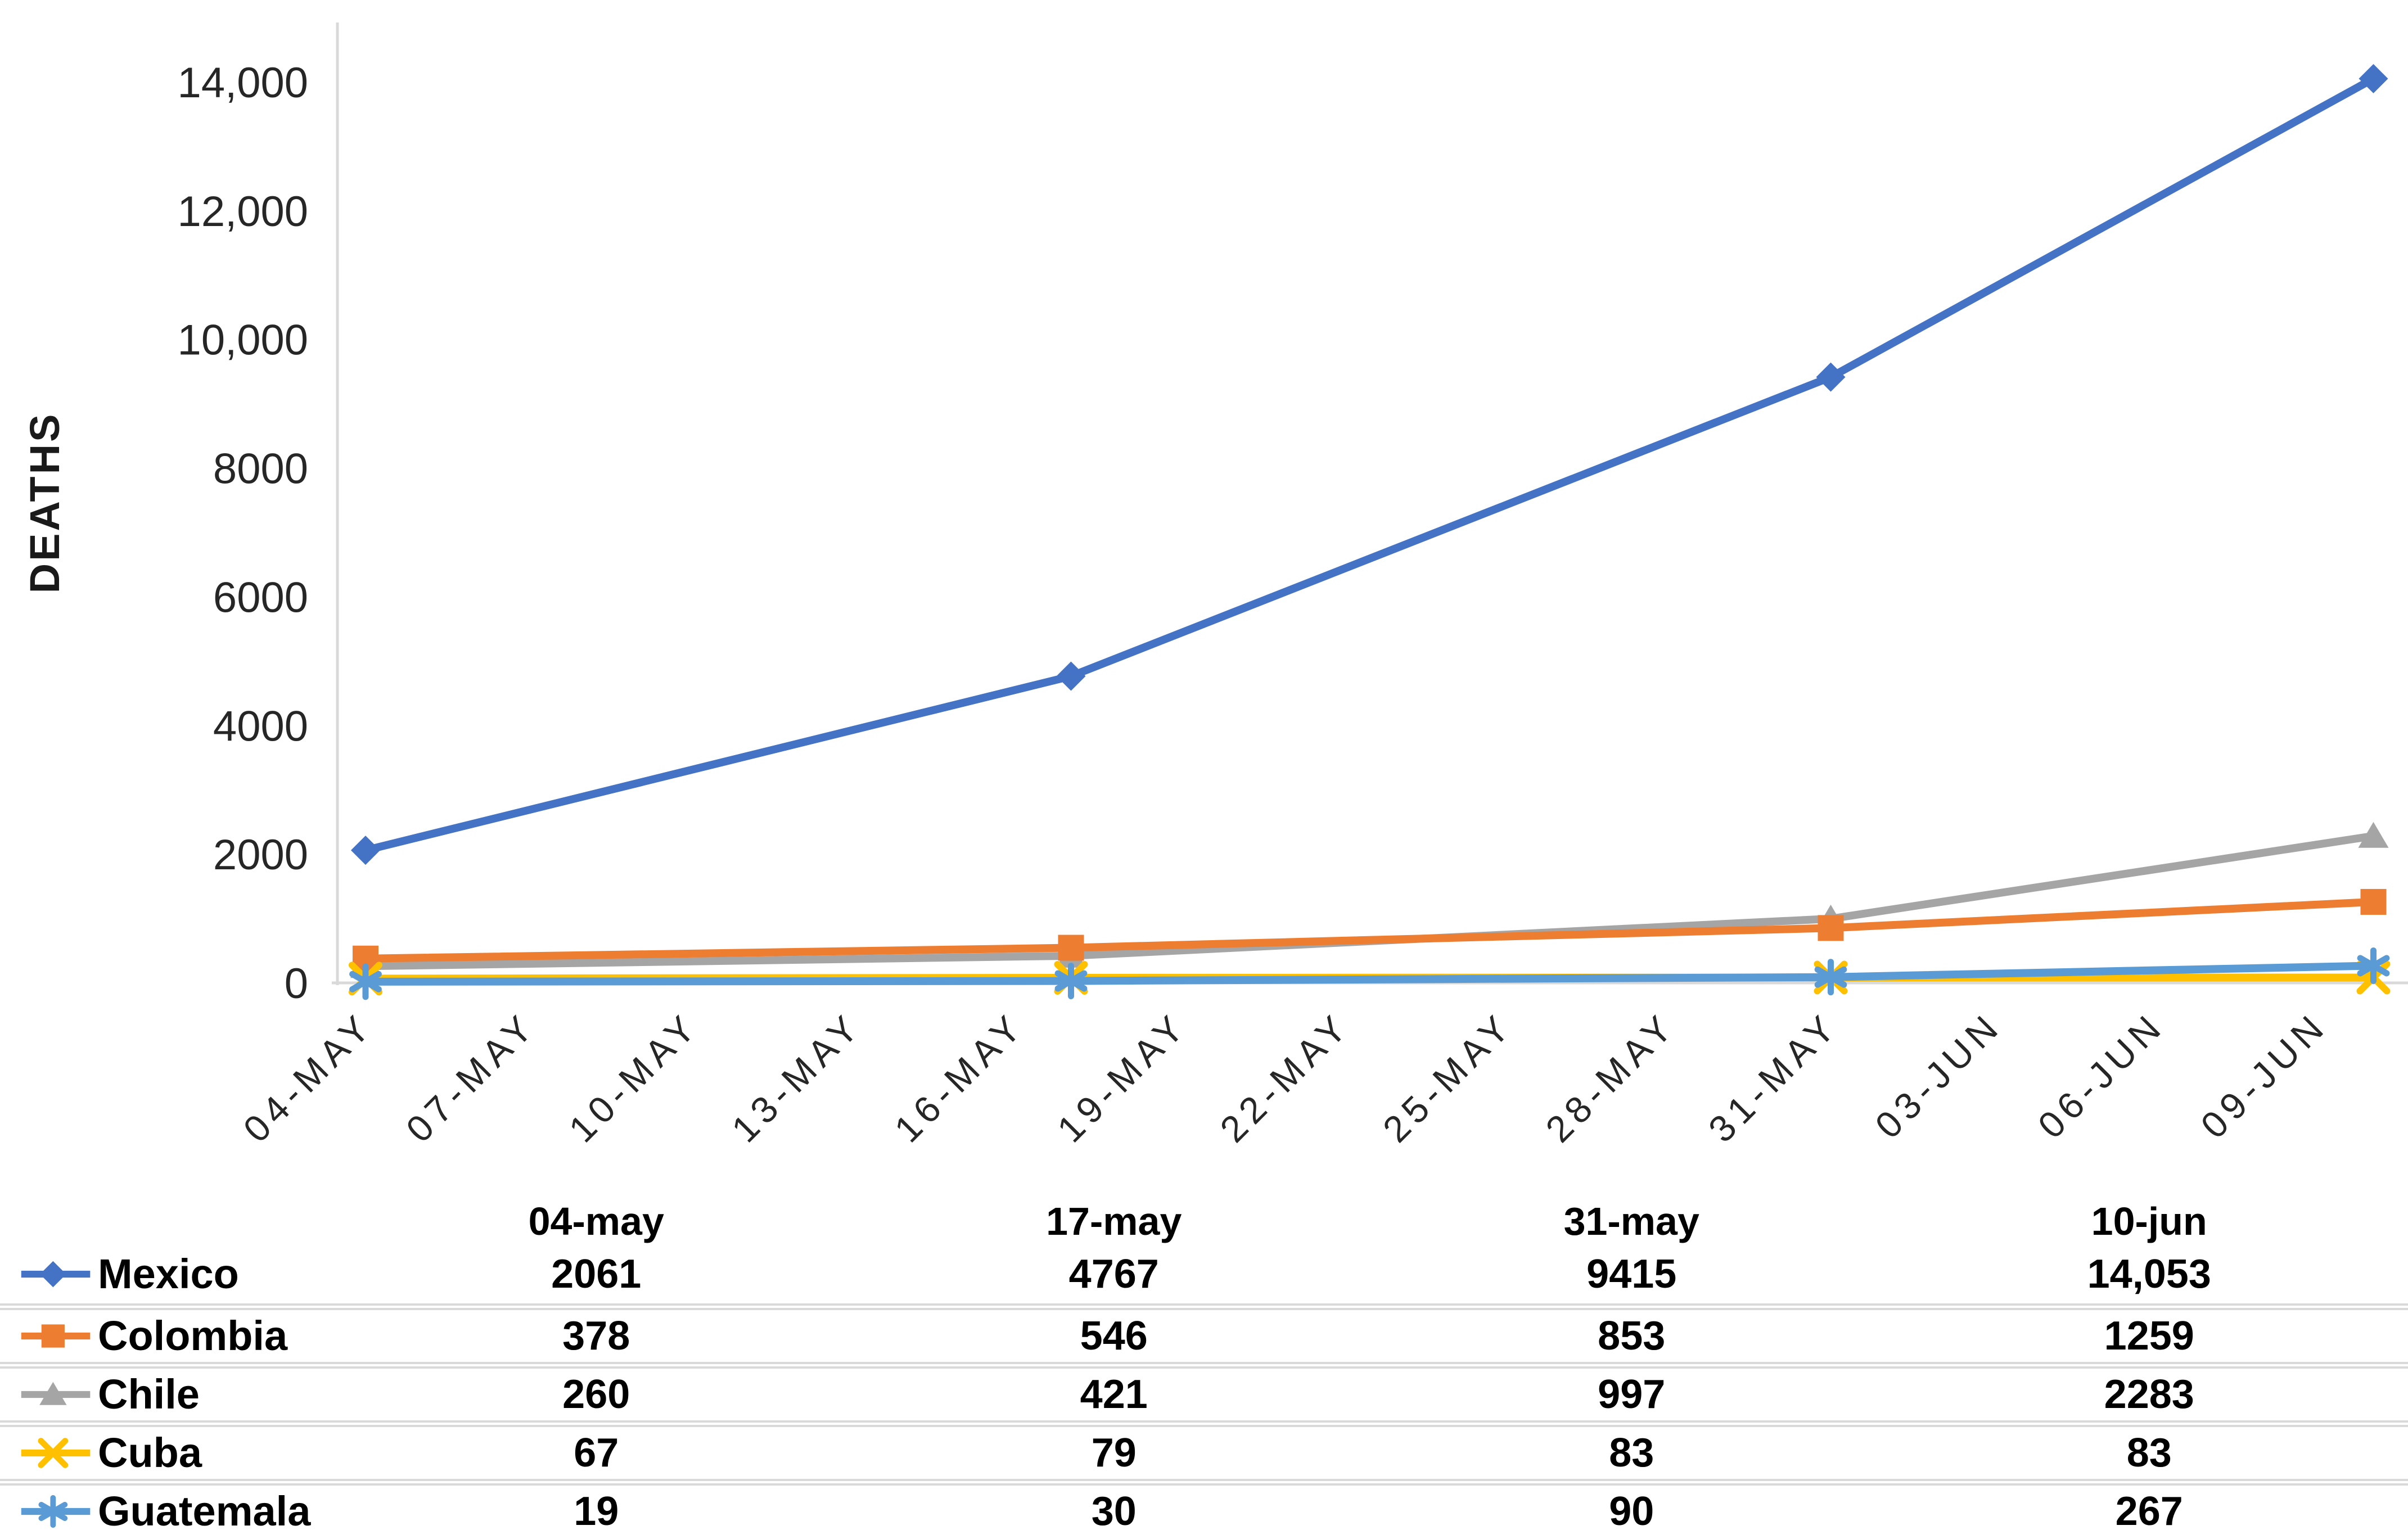  I want to click on value-cell: 997, so click(1632, 1395).